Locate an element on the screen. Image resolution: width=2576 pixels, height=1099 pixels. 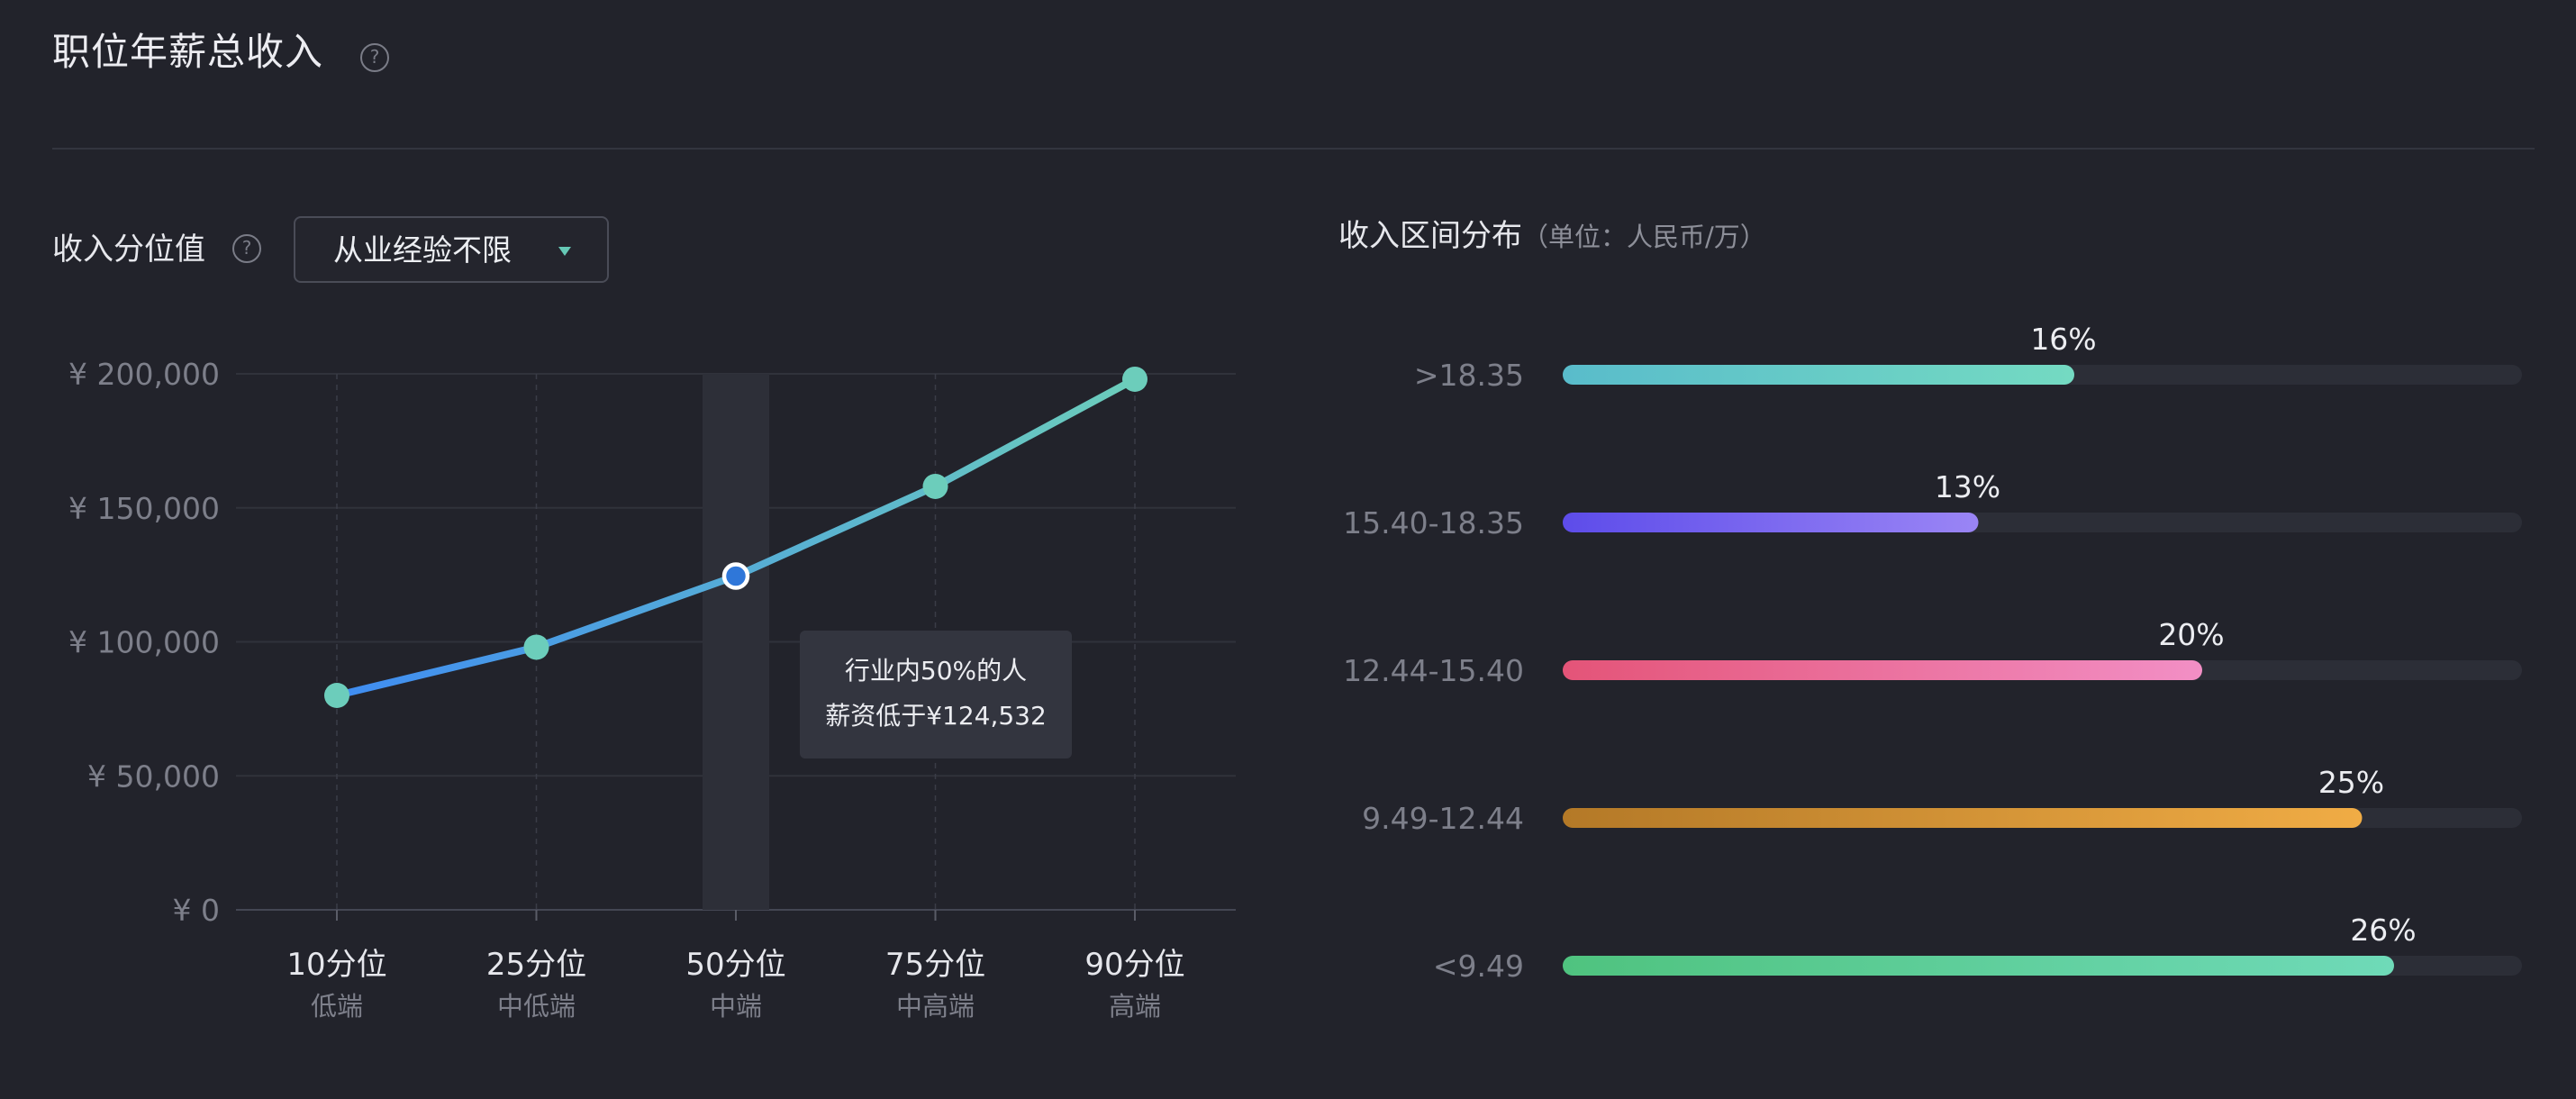
x-tick-label: 75分位 is located at coordinates (935, 965).